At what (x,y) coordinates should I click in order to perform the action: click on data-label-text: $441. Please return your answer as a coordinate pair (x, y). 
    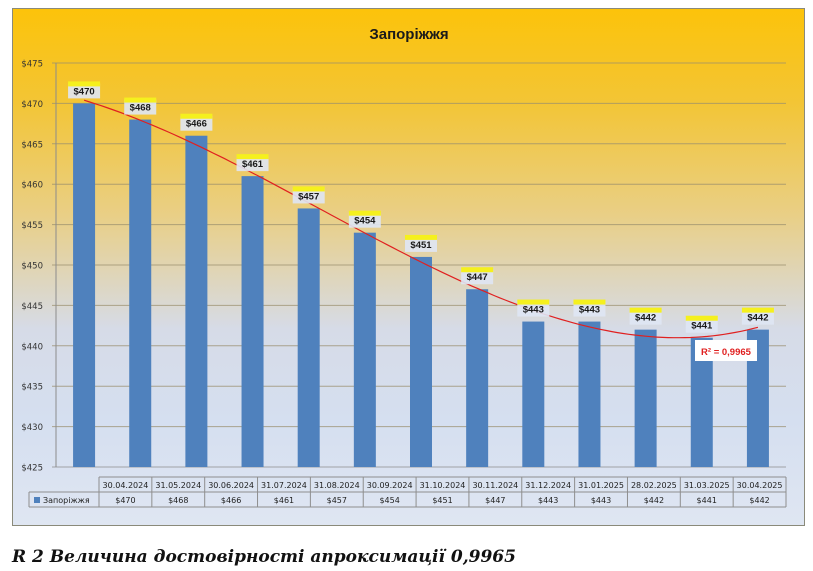
    Looking at the image, I should click on (702, 326).